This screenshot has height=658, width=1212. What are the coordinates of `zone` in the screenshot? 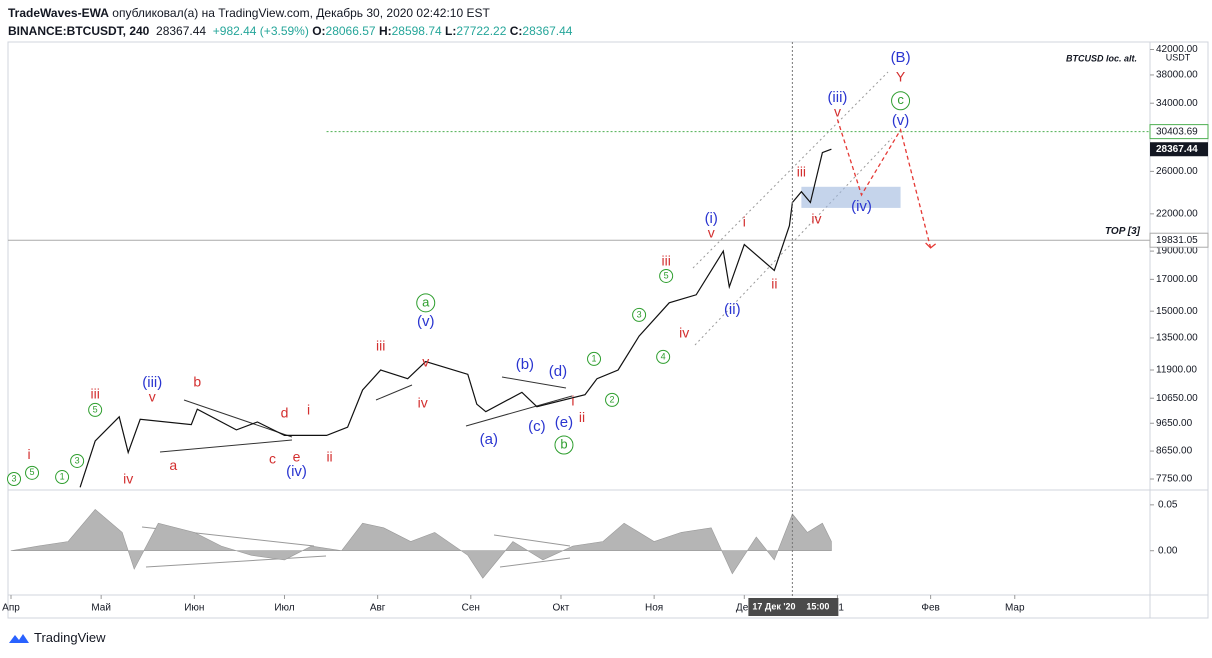 It's located at (851, 197).